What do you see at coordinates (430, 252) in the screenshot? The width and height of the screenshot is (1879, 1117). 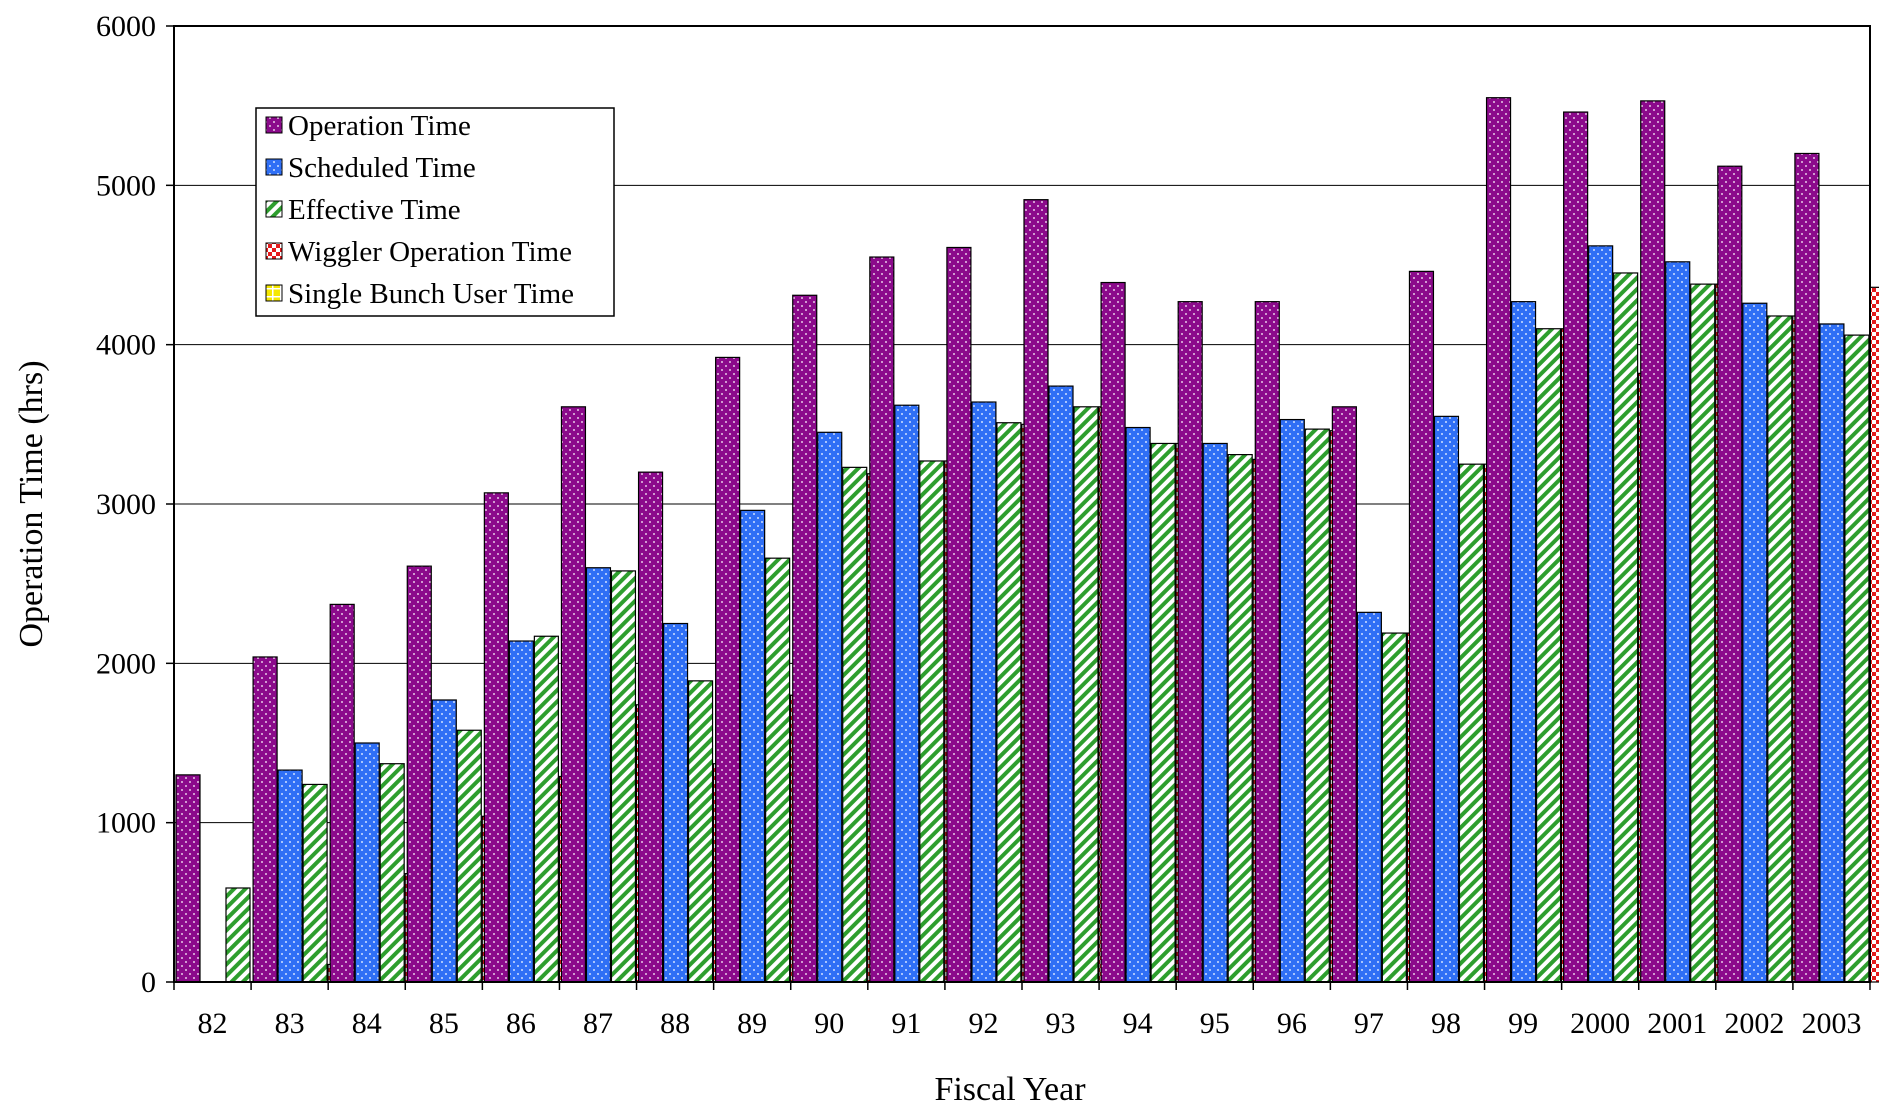 I see `legend-label: Wiggler Operation Time` at bounding box center [430, 252].